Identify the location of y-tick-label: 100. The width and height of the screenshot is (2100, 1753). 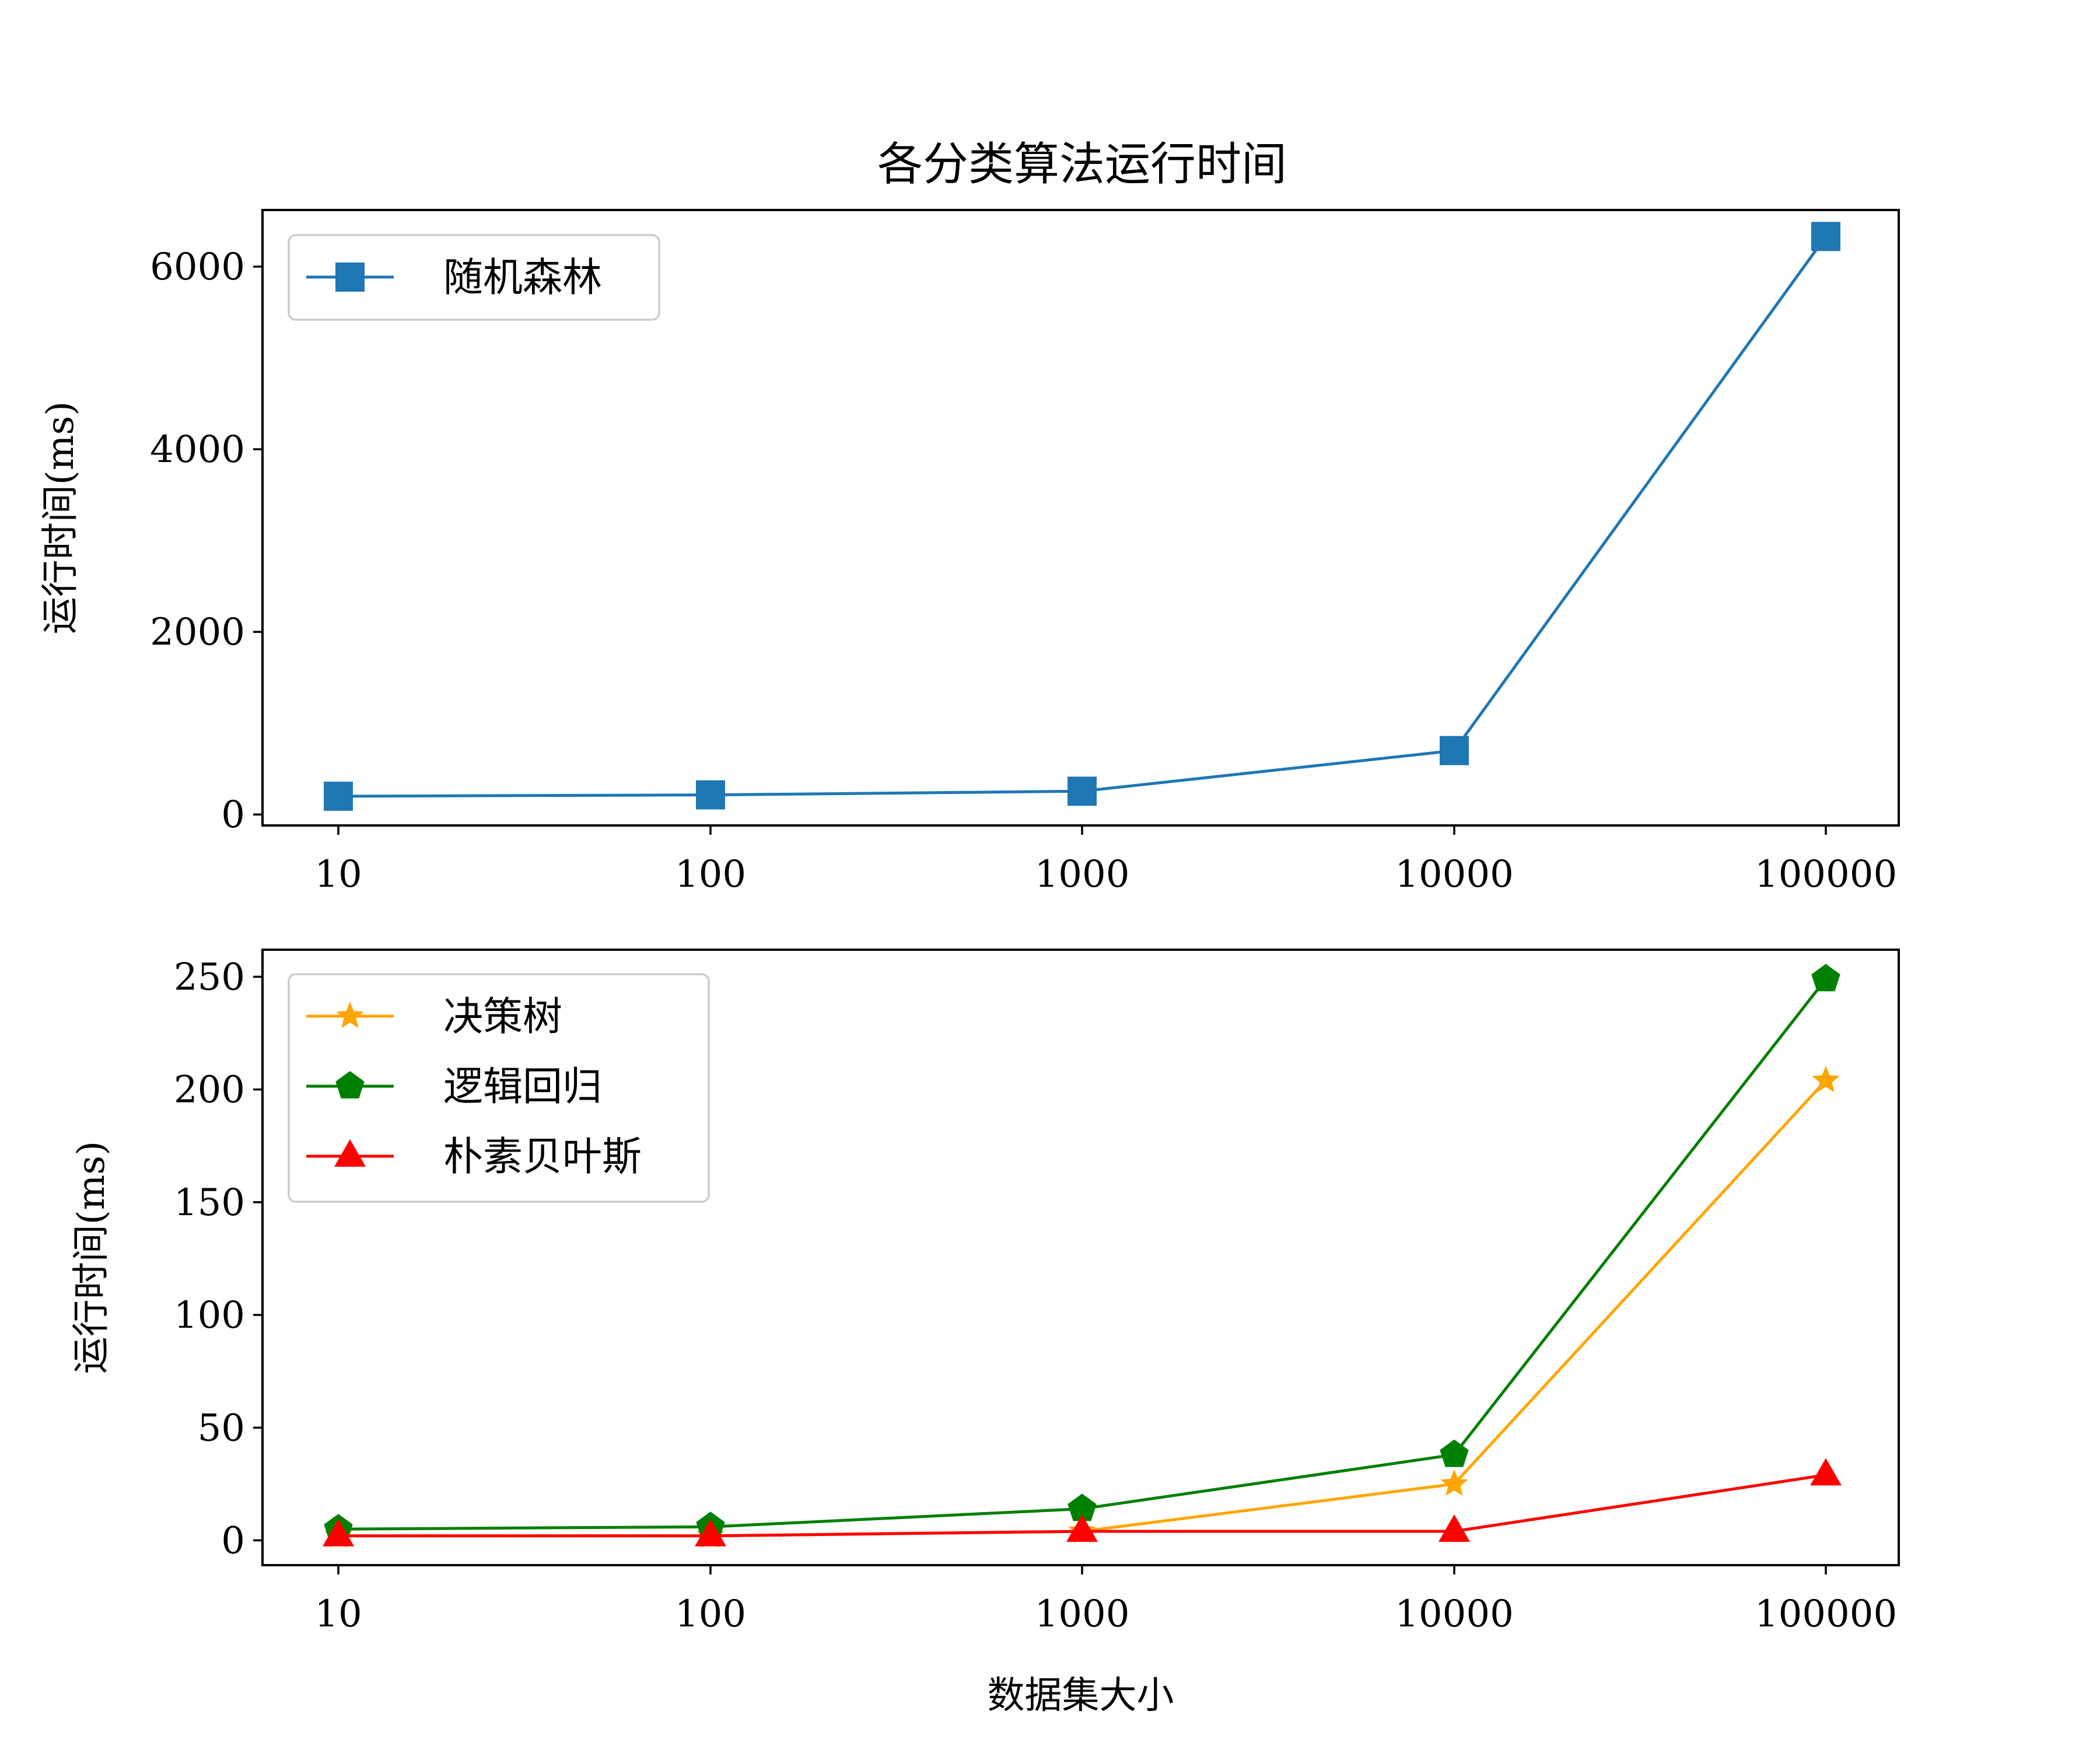
(209, 1315).